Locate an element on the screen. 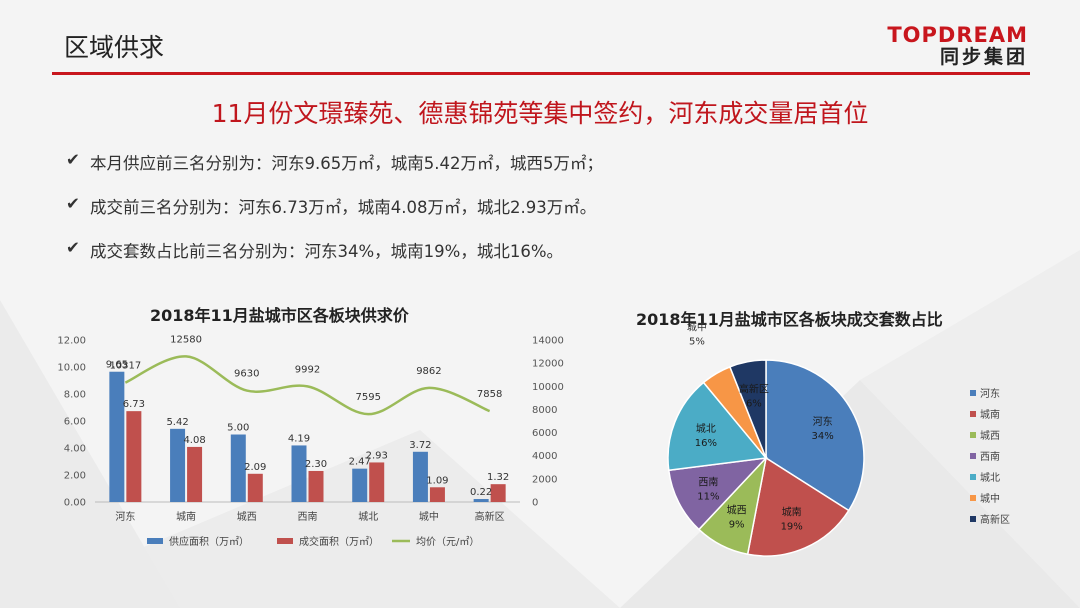 Image resolution: width=1080 pixels, height=608 pixels. page-title: 区域供求 is located at coordinates (114, 47).